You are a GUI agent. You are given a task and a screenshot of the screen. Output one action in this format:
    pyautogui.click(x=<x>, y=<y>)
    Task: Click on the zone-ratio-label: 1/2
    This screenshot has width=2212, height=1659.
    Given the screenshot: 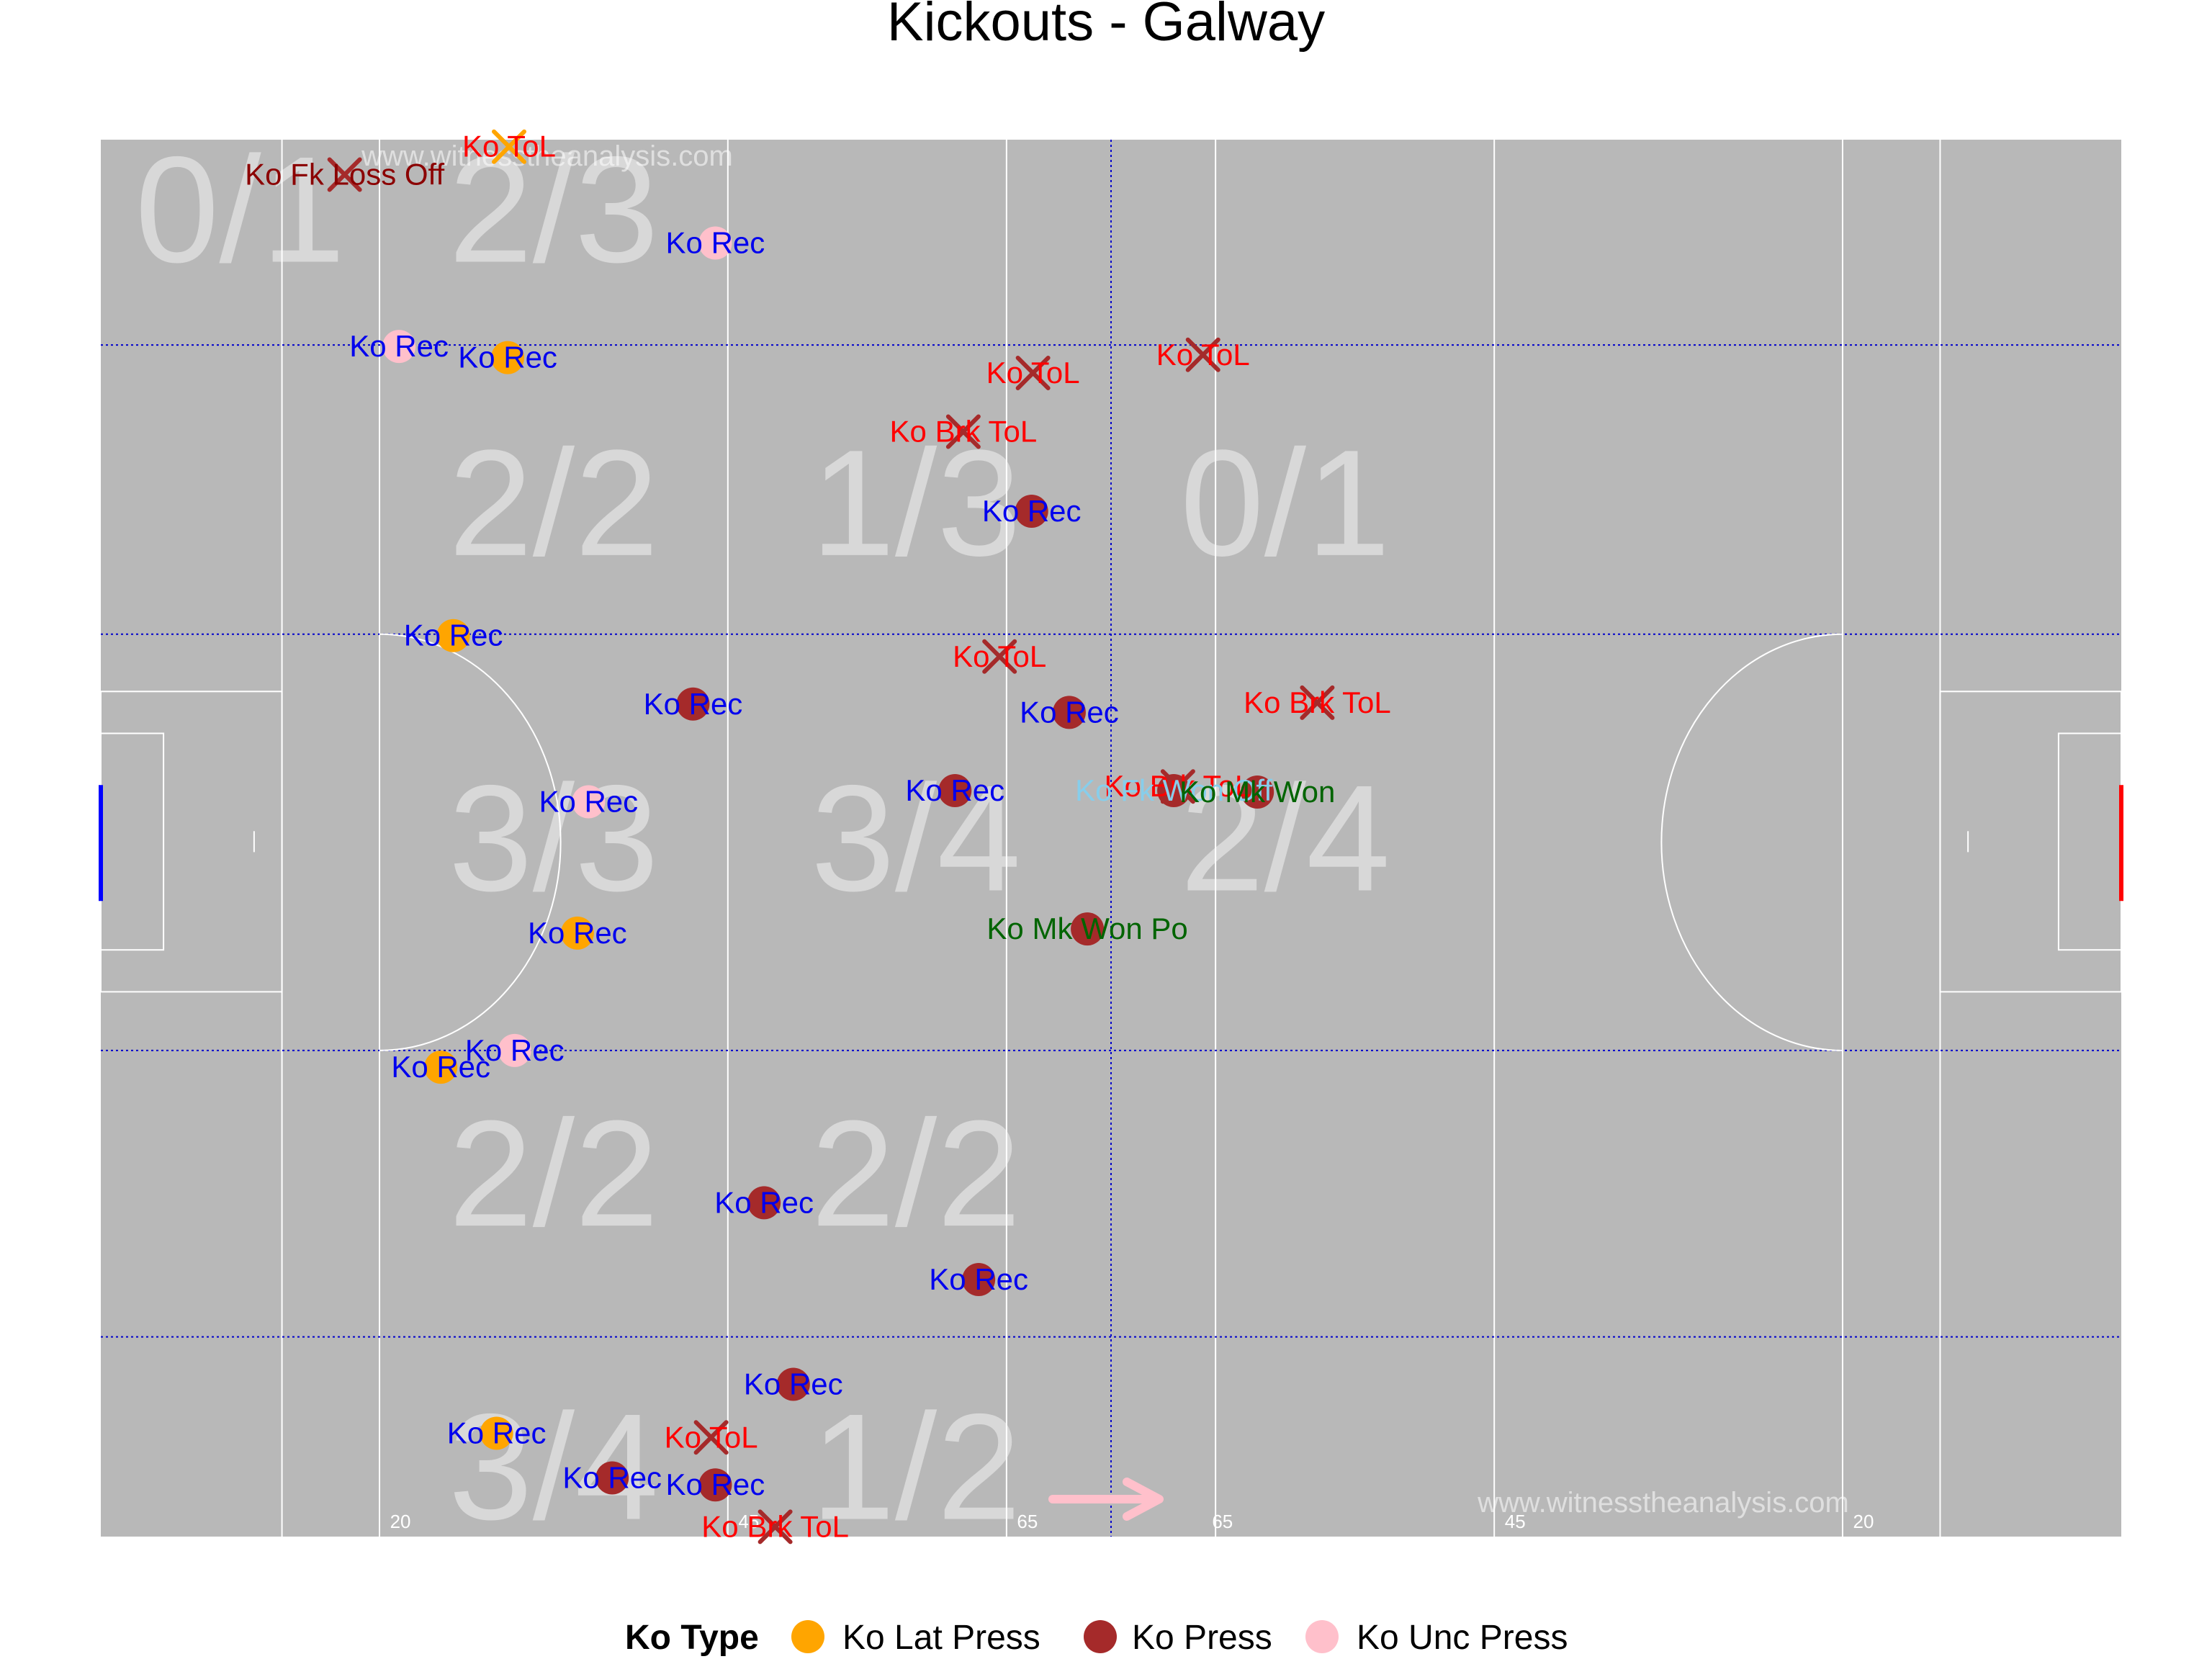 What is the action you would take?
    pyautogui.click(x=916, y=1467)
    